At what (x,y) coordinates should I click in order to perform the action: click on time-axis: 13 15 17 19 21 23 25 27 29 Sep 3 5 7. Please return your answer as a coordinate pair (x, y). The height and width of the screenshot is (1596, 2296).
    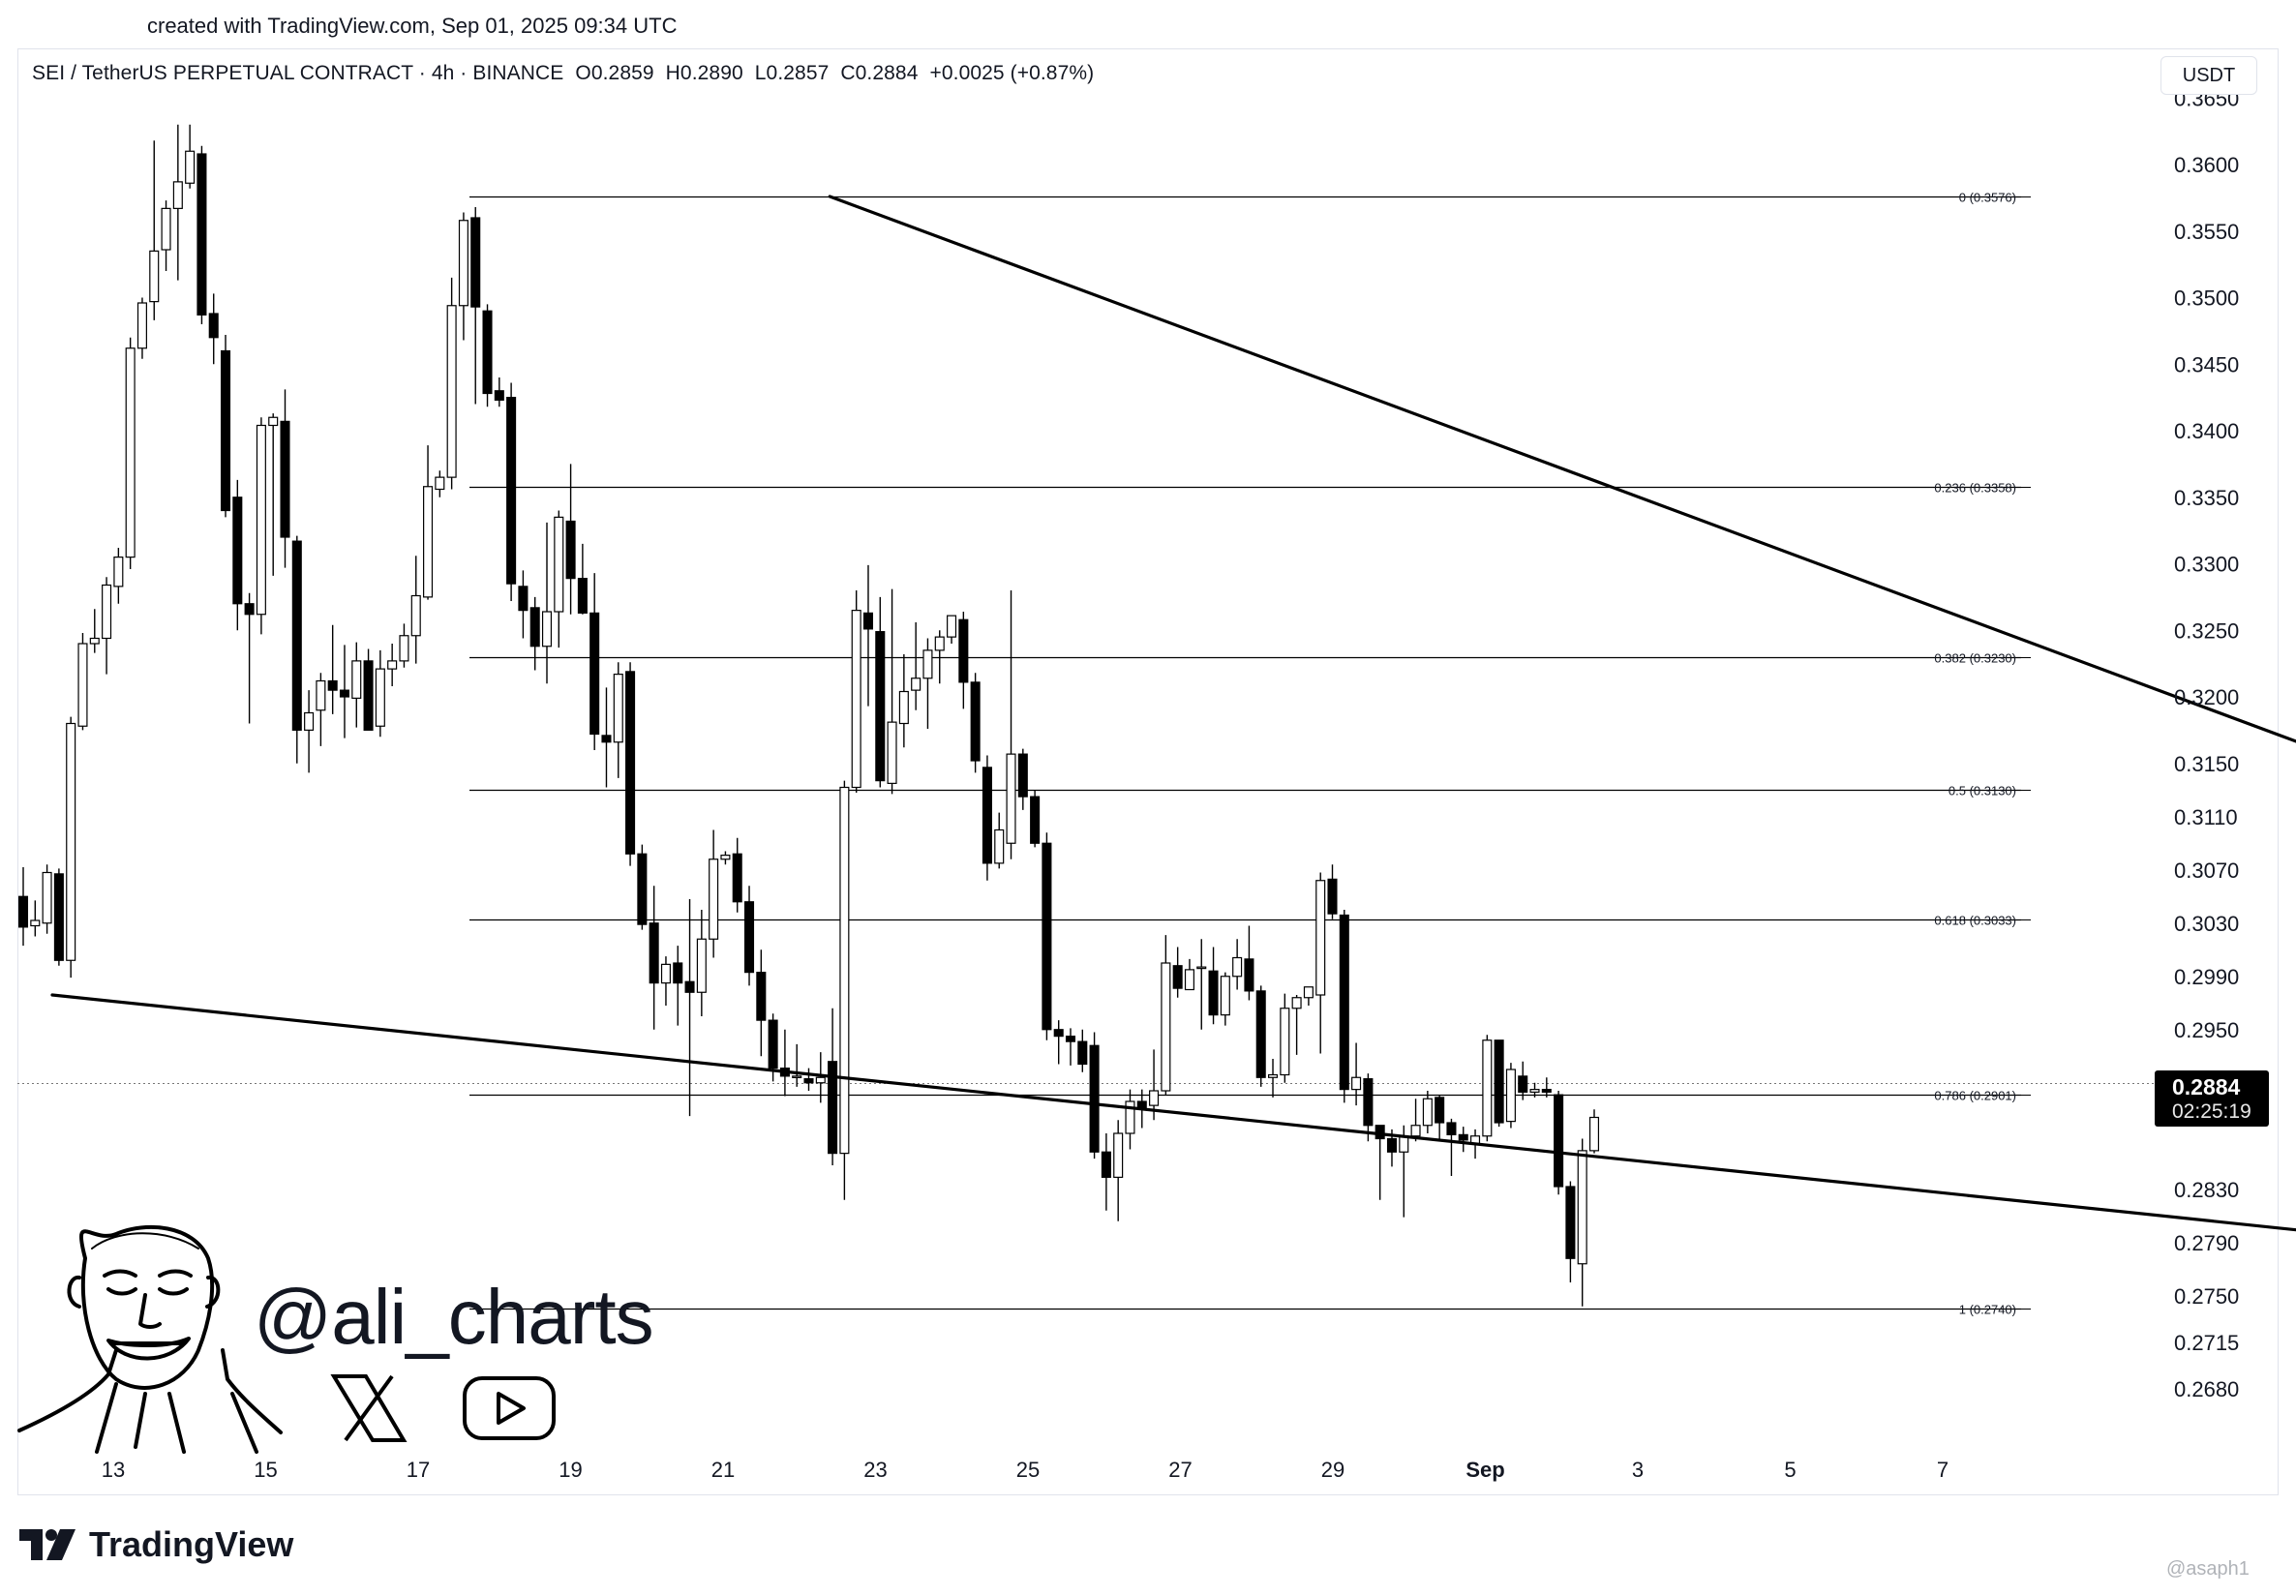
    Looking at the image, I should click on (1025, 1470).